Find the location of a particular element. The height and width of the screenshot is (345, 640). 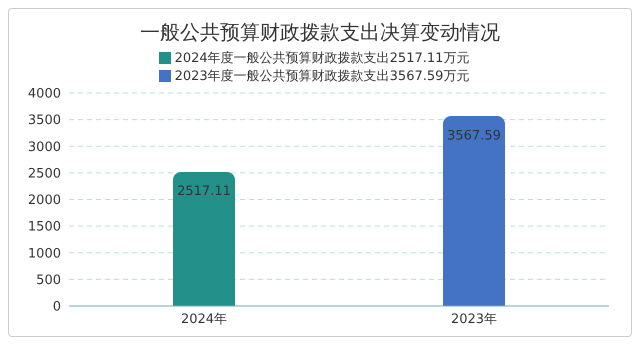

data-label: 3567.59 is located at coordinates (474, 136).